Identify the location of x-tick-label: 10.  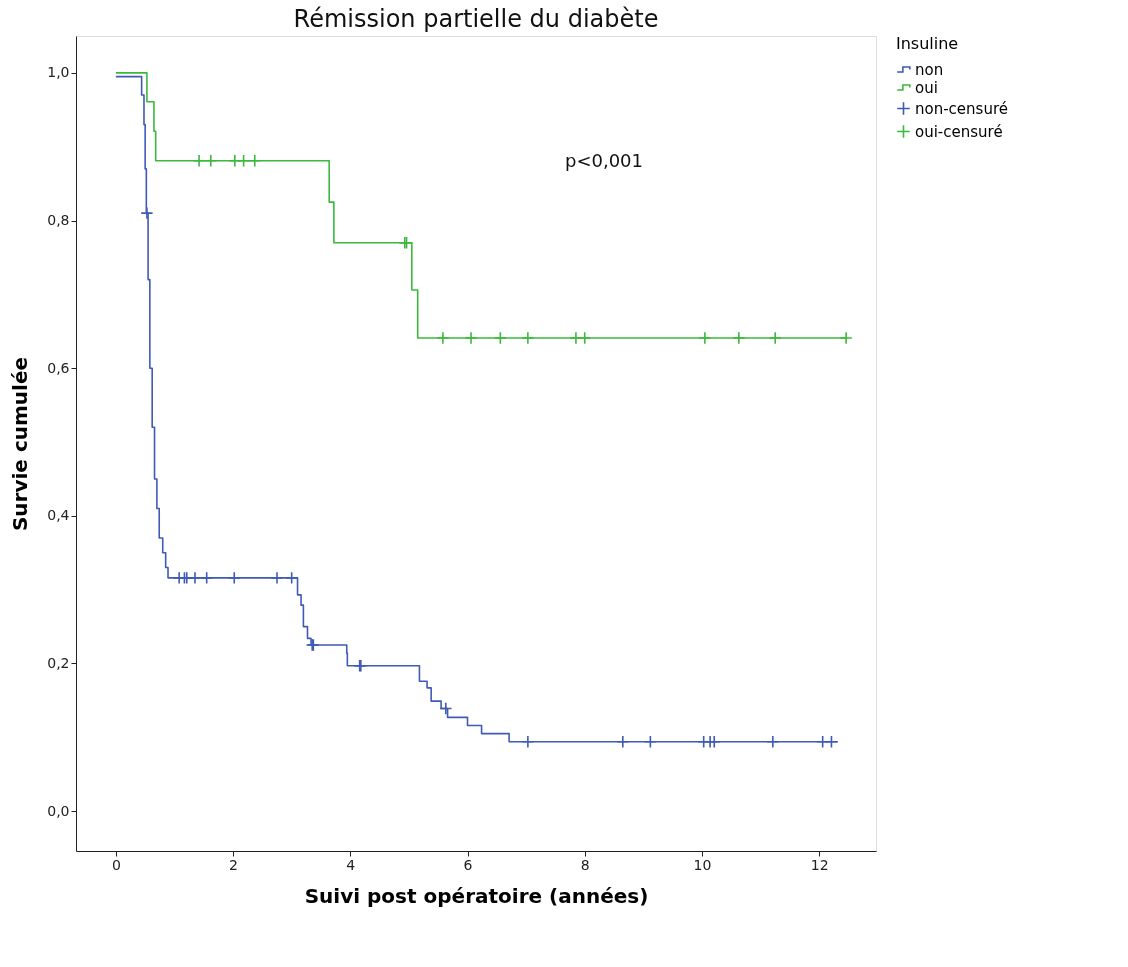
(702, 864).